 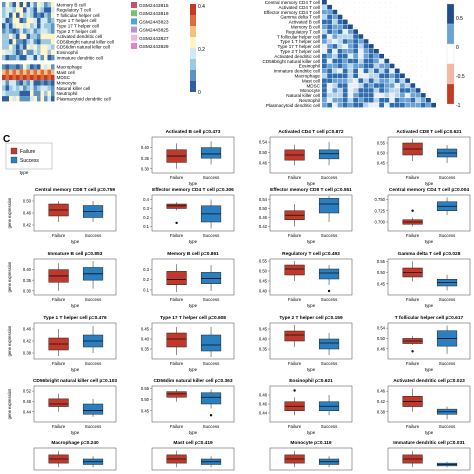 What do you see at coordinates (67, 83) in the screenshot?
I see `heatmap-row-label: Monocyte` at bounding box center [67, 83].